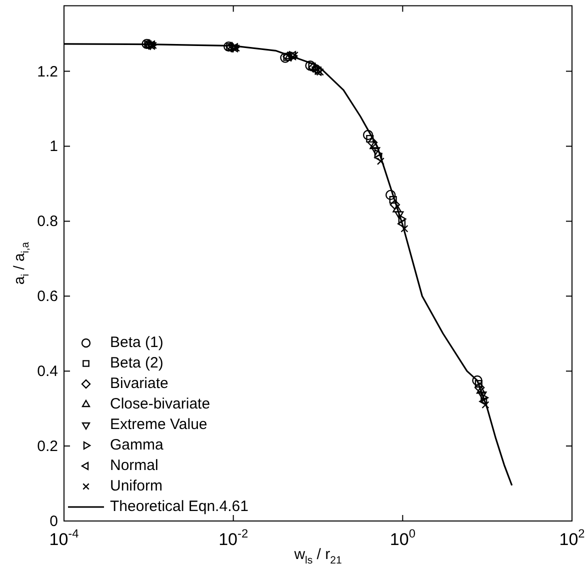 The width and height of the screenshot is (587, 567). Describe the element at coordinates (137, 343) in the screenshot. I see `legend-label: Beta (1)` at that location.